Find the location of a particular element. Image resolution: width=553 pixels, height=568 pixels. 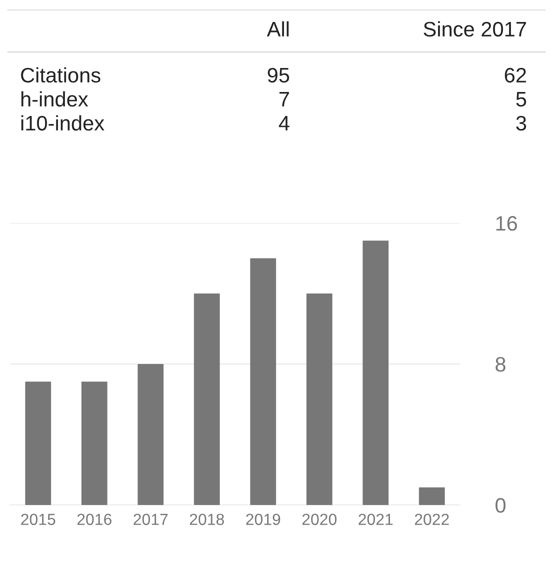

y-tick-label: 8 is located at coordinates (501, 364).